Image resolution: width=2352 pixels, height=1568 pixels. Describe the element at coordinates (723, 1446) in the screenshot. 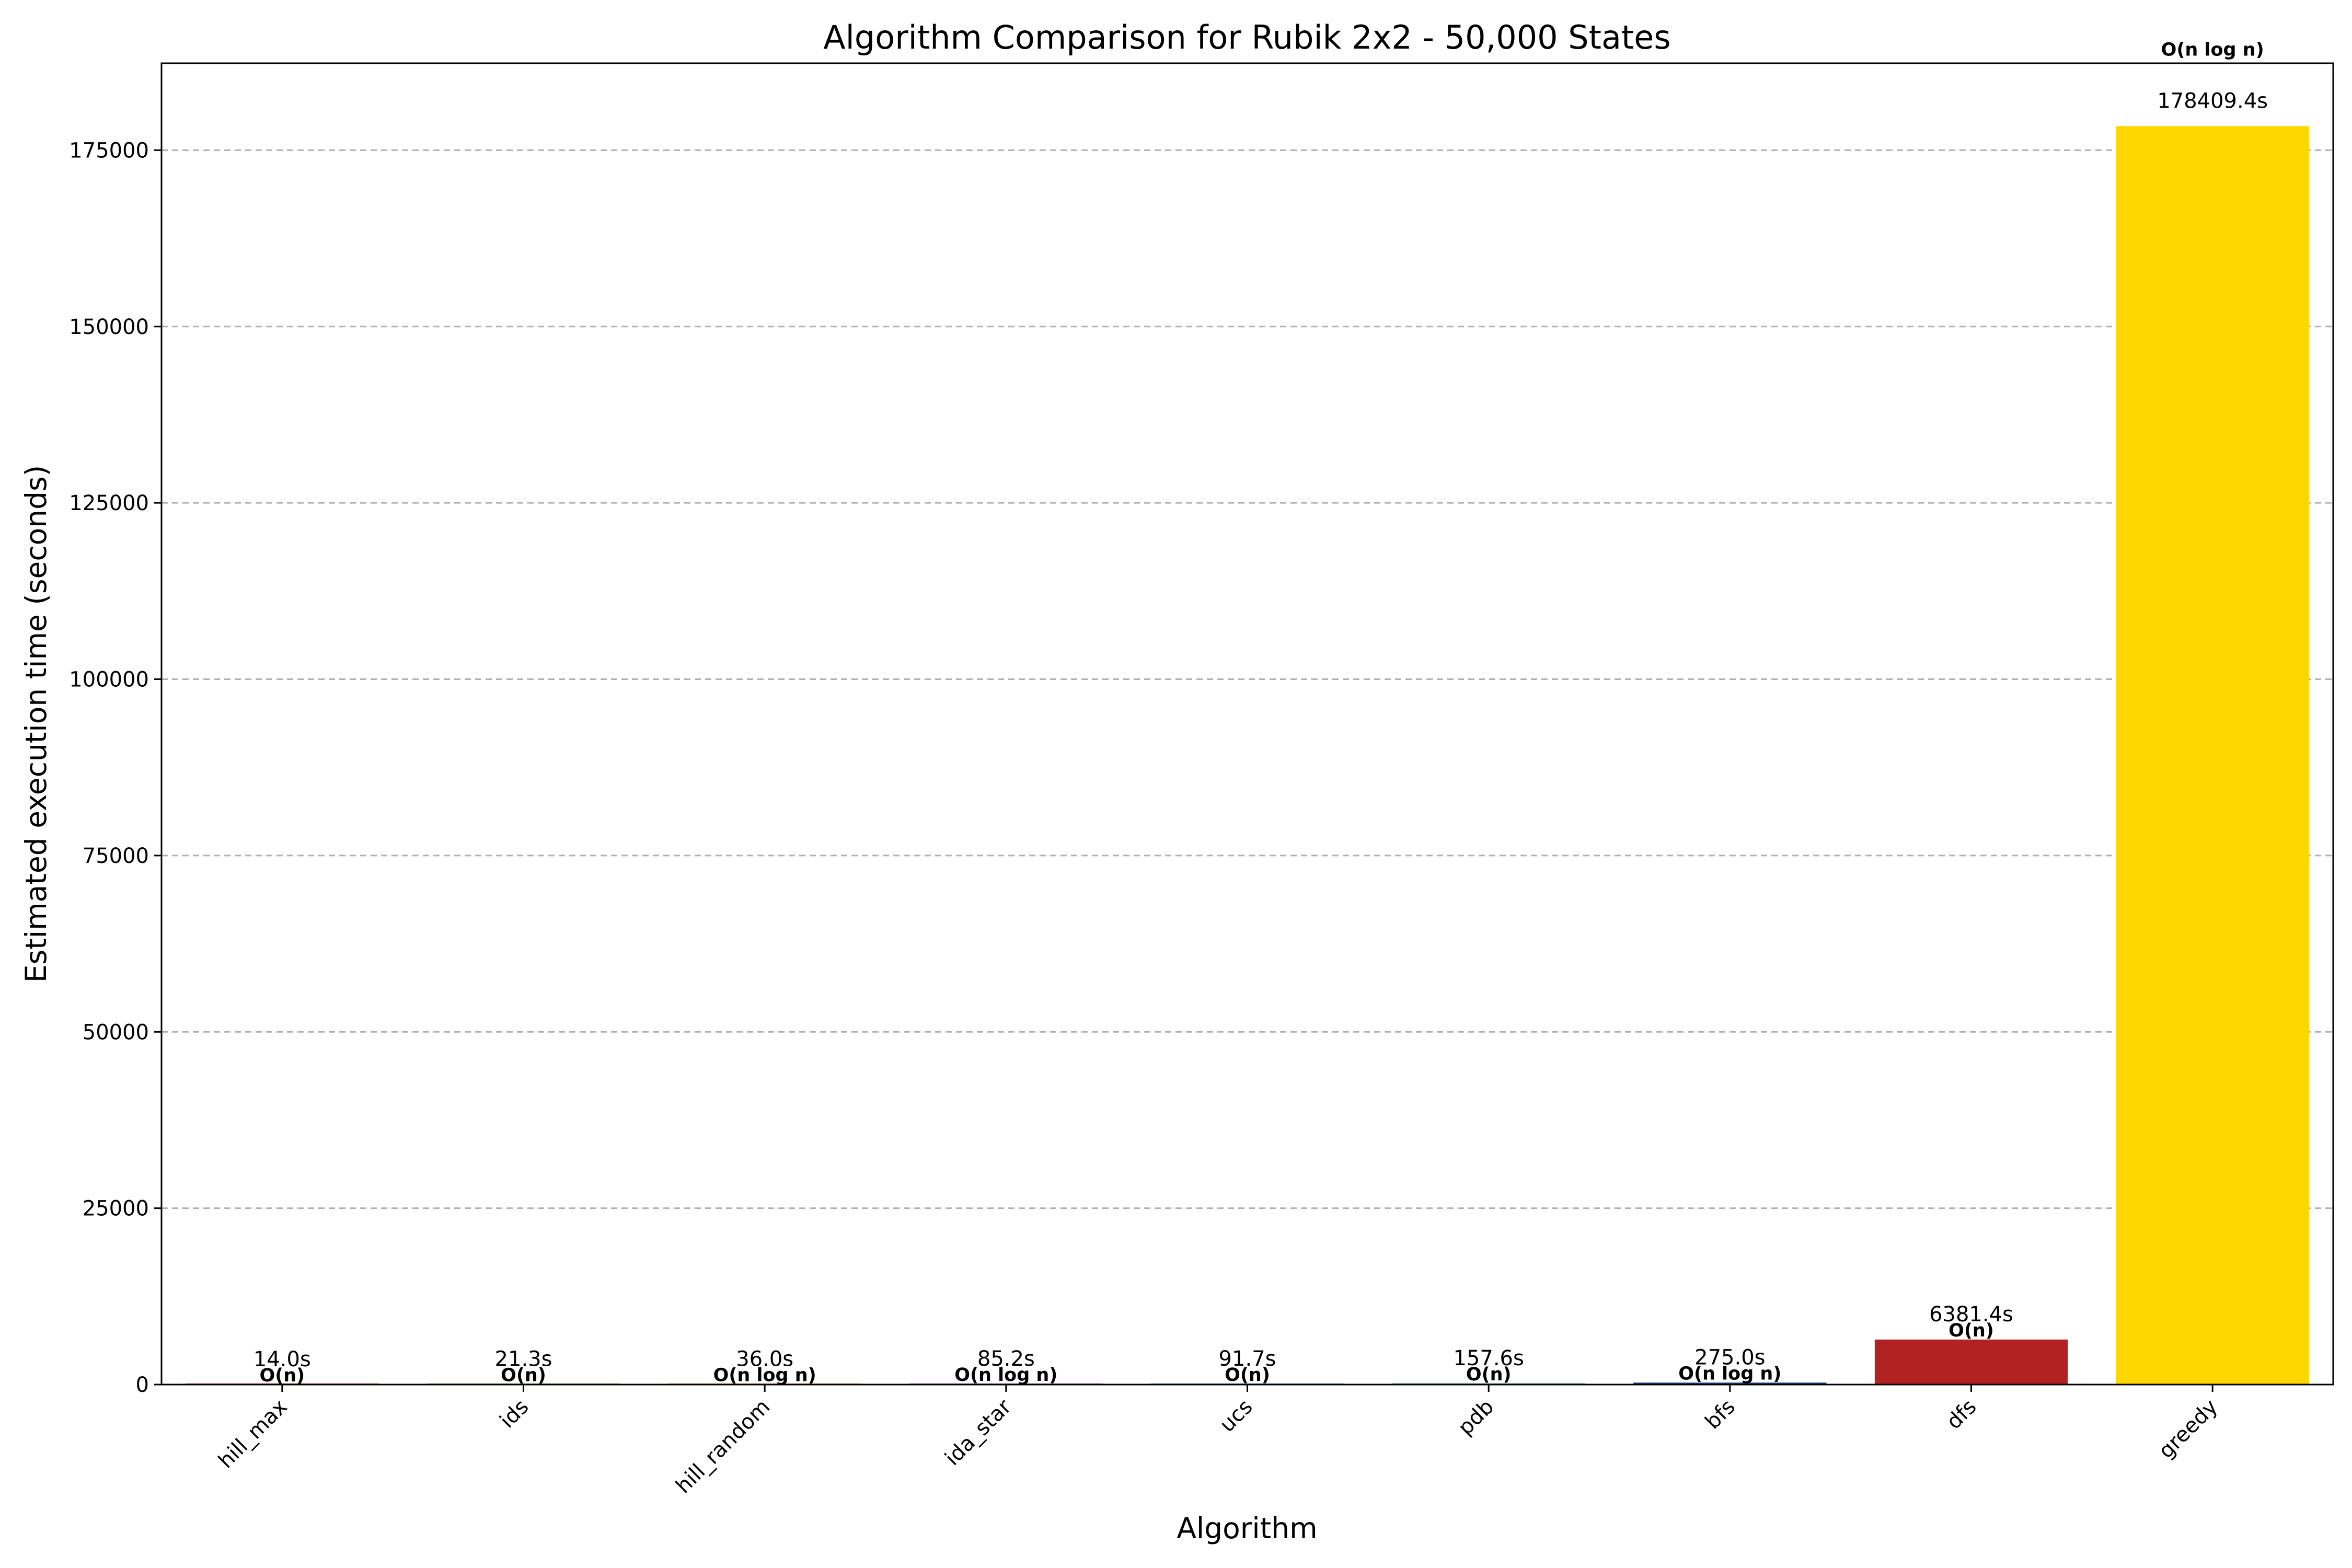

I see `x-tick-label: hill_random` at that location.